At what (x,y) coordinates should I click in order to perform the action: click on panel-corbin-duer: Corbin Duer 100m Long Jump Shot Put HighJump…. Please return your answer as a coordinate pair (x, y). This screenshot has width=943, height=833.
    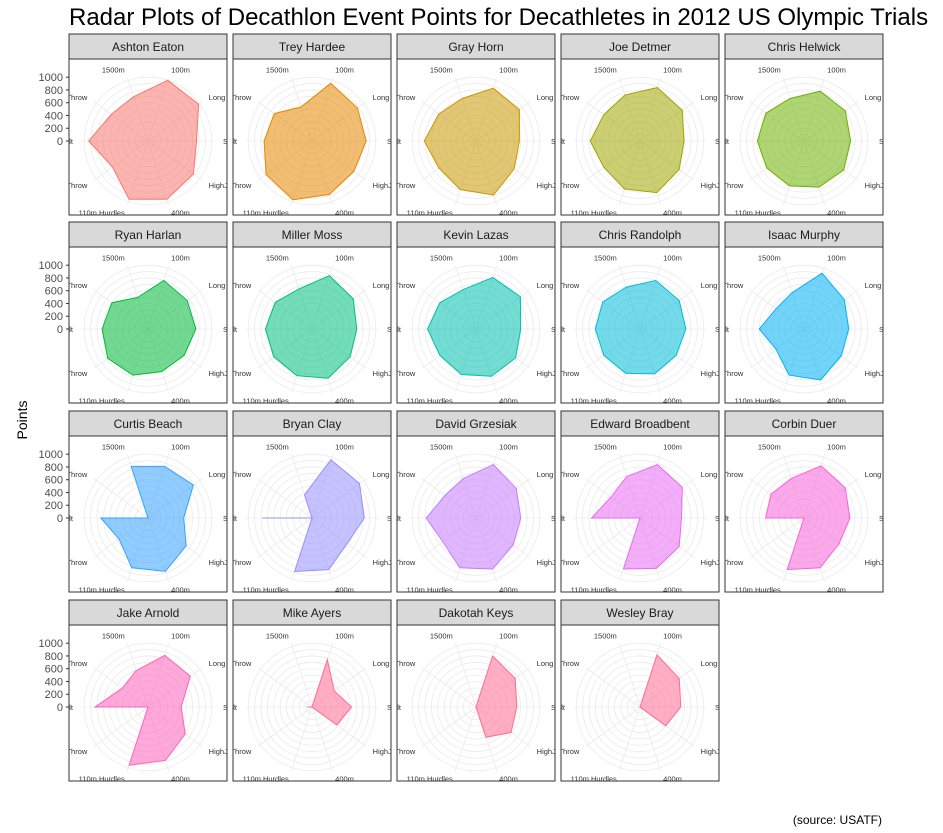
    Looking at the image, I should click on (800, 501).